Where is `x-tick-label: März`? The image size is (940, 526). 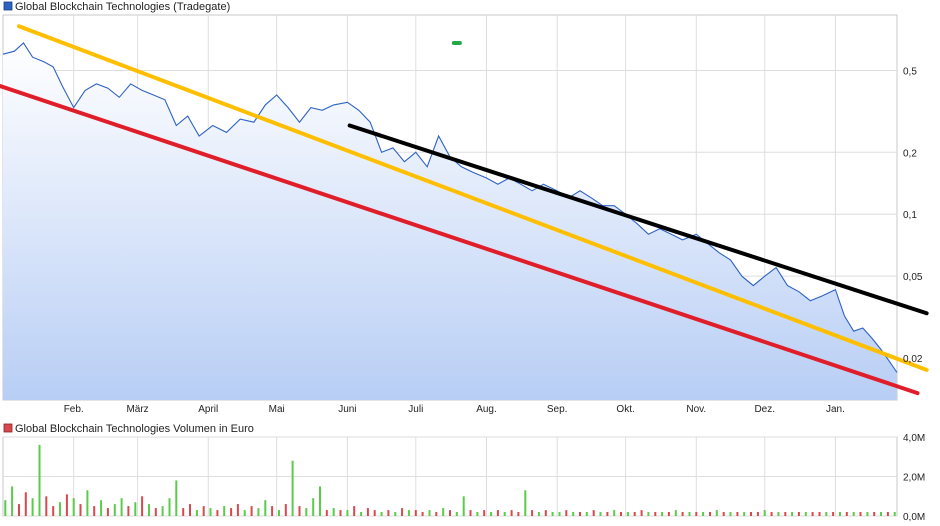
x-tick-label: März is located at coordinates (137, 409).